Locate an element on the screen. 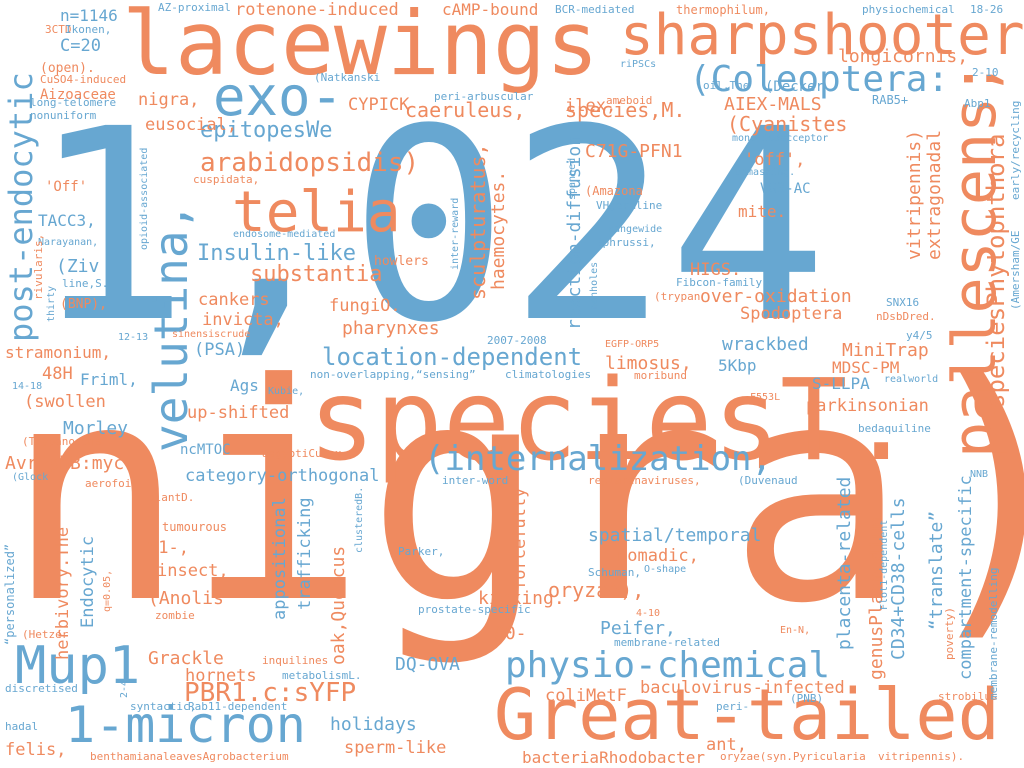 The image size is (1024, 768). cloud-word: sculpturatus, is located at coordinates (478, 221).